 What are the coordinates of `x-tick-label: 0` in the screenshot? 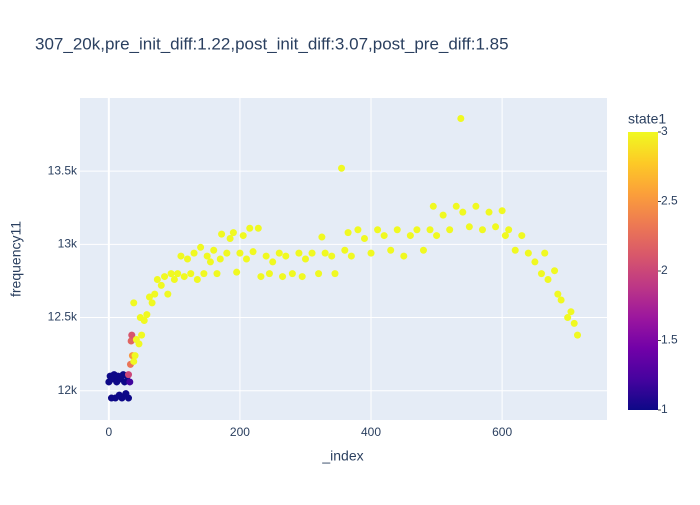 It's located at (108, 432).